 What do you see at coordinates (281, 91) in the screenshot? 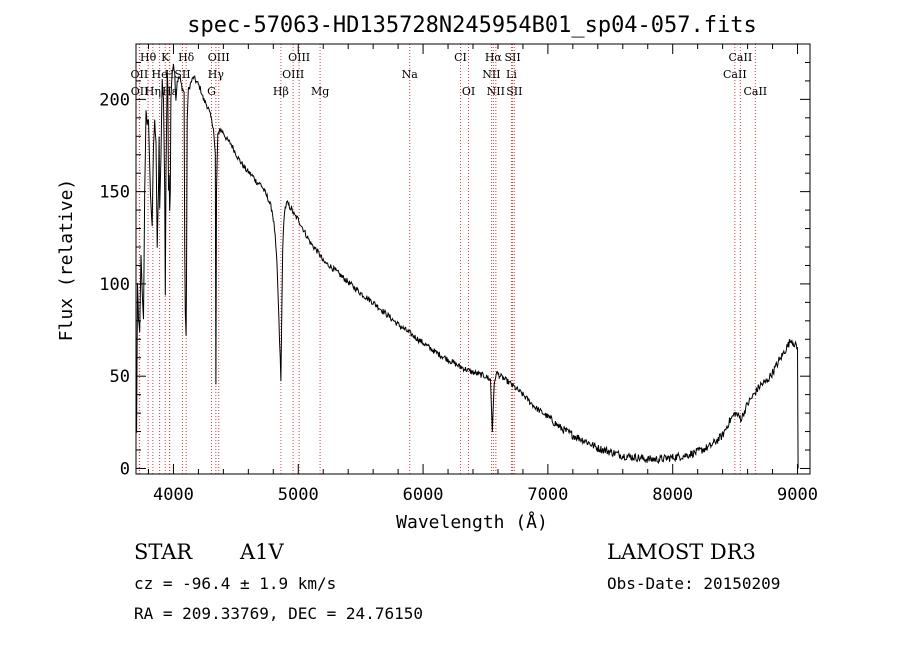
I see `spectral-line-label: Hβ` at bounding box center [281, 91].